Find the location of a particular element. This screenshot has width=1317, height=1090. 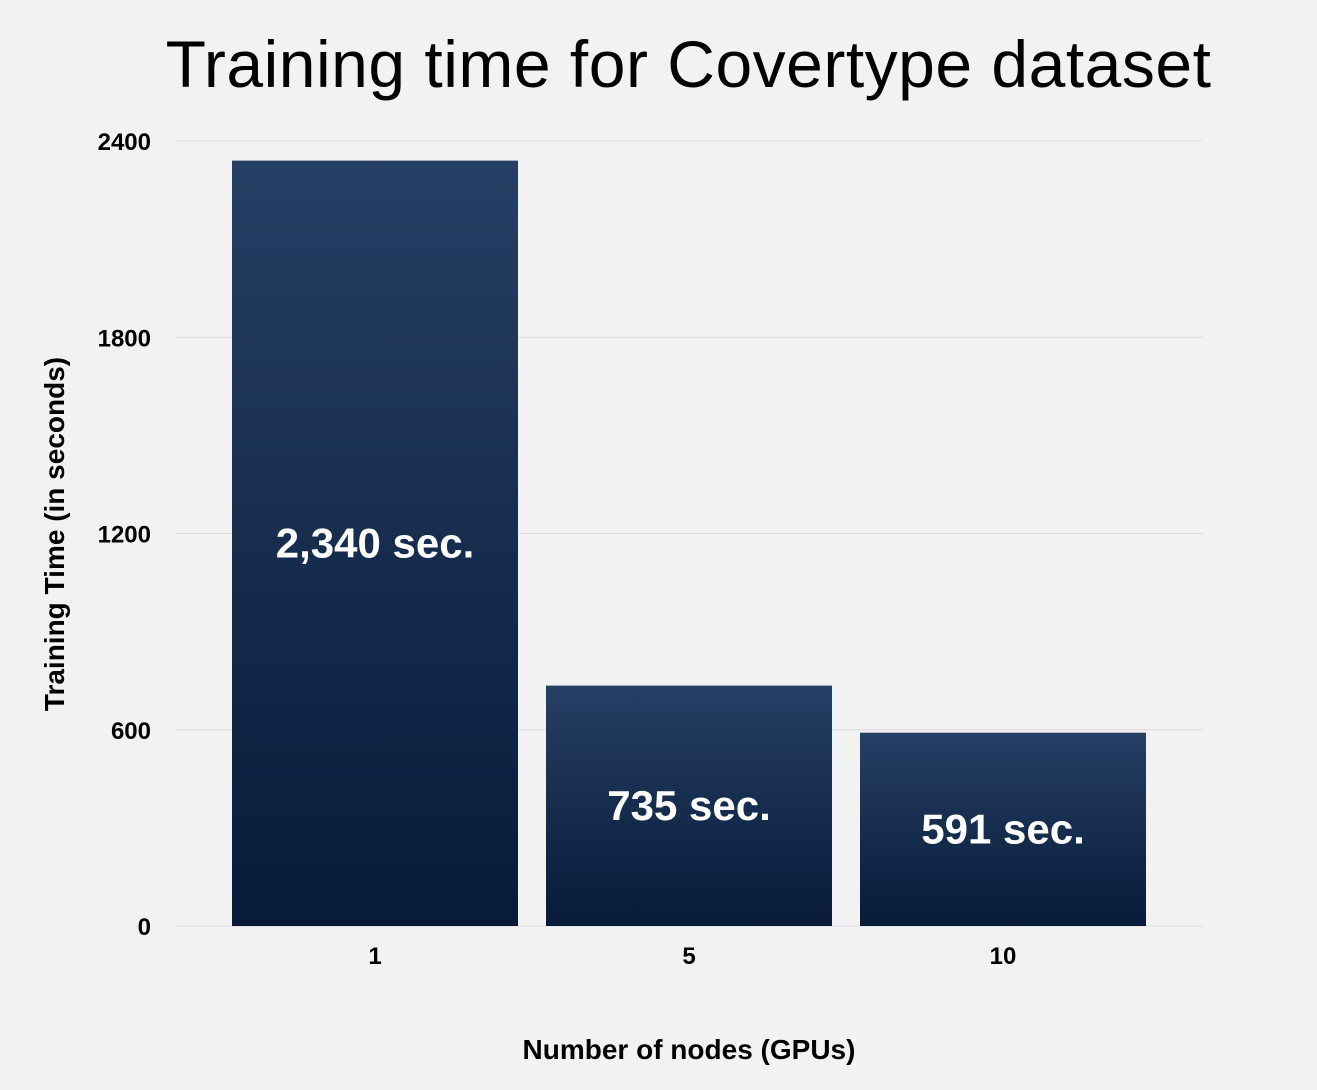

chart-title: Training time for Covertype dataset is located at coordinates (688, 64).